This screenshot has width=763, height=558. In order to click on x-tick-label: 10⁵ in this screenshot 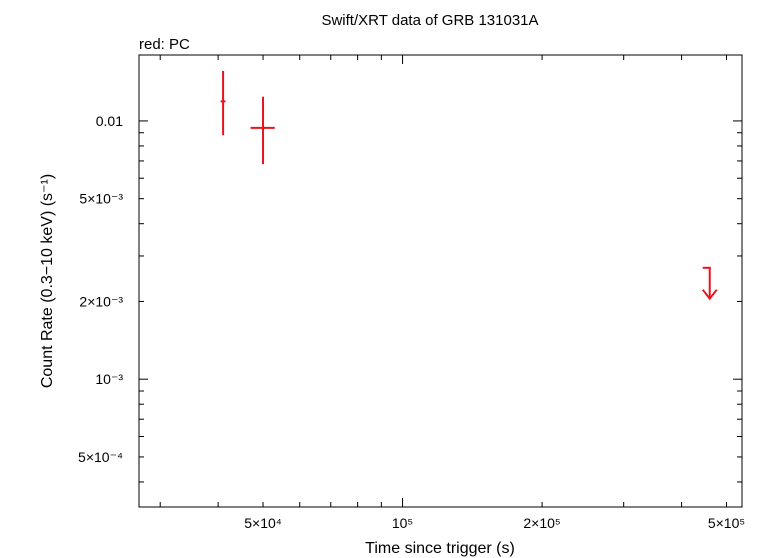, I will do `click(402, 523)`.